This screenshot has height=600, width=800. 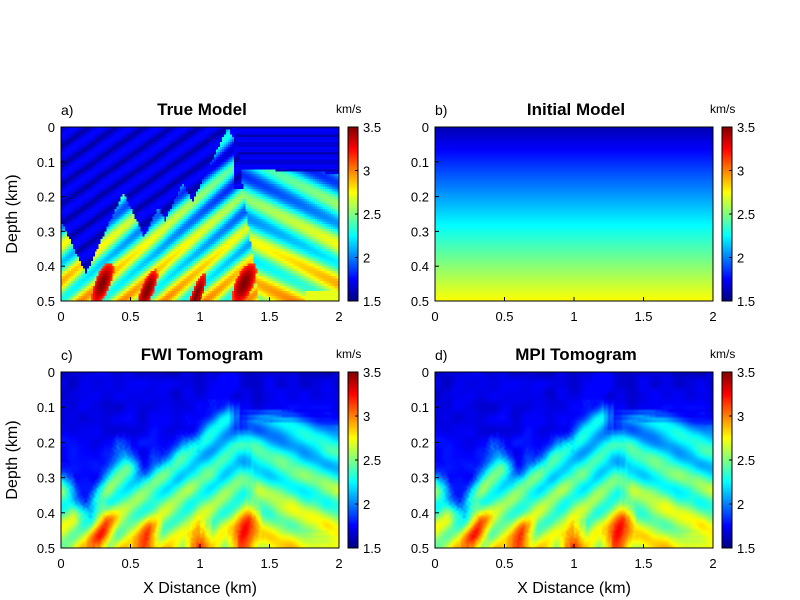 I want to click on panel-title: True Model, so click(x=202, y=109).